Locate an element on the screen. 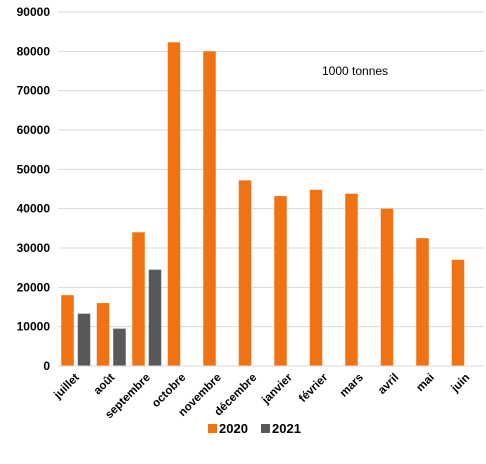 The width and height of the screenshot is (486, 464). bar-2021-juillet is located at coordinates (84, 339).